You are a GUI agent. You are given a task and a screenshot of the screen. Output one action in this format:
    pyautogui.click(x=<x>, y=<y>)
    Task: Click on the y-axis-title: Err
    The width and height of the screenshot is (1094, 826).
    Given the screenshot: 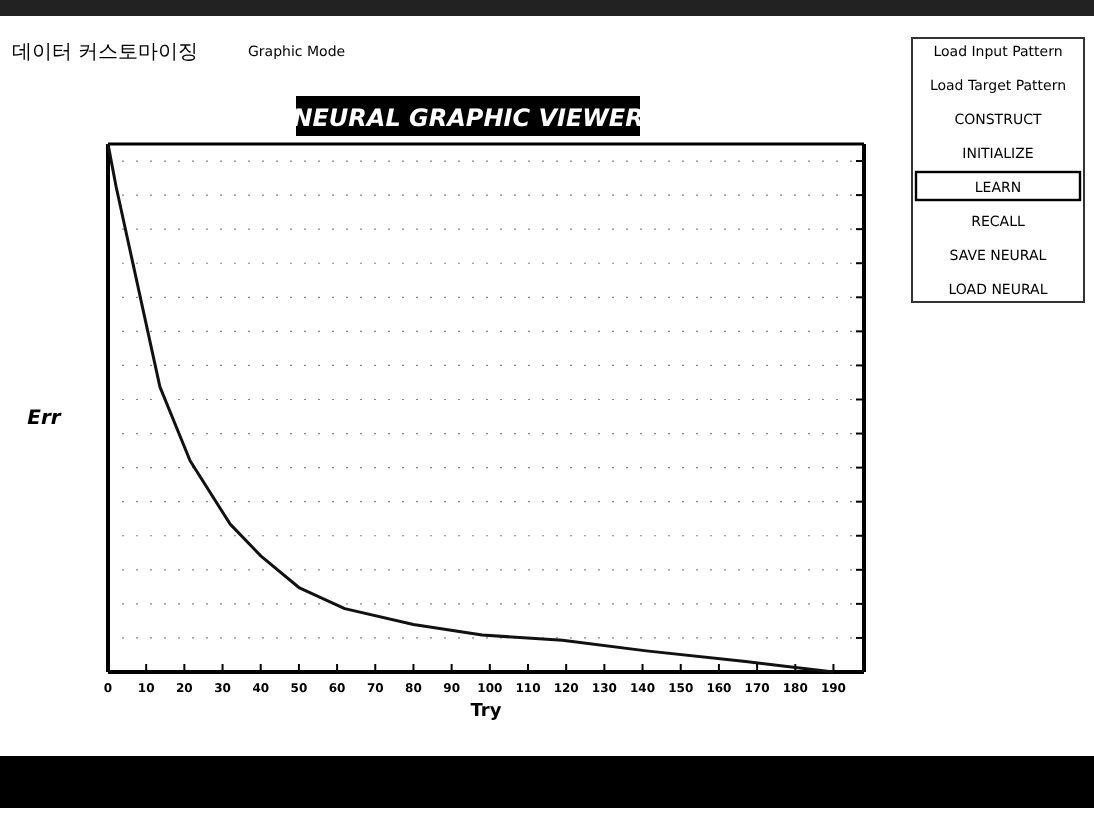 What is the action you would take?
    pyautogui.click(x=45, y=419)
    